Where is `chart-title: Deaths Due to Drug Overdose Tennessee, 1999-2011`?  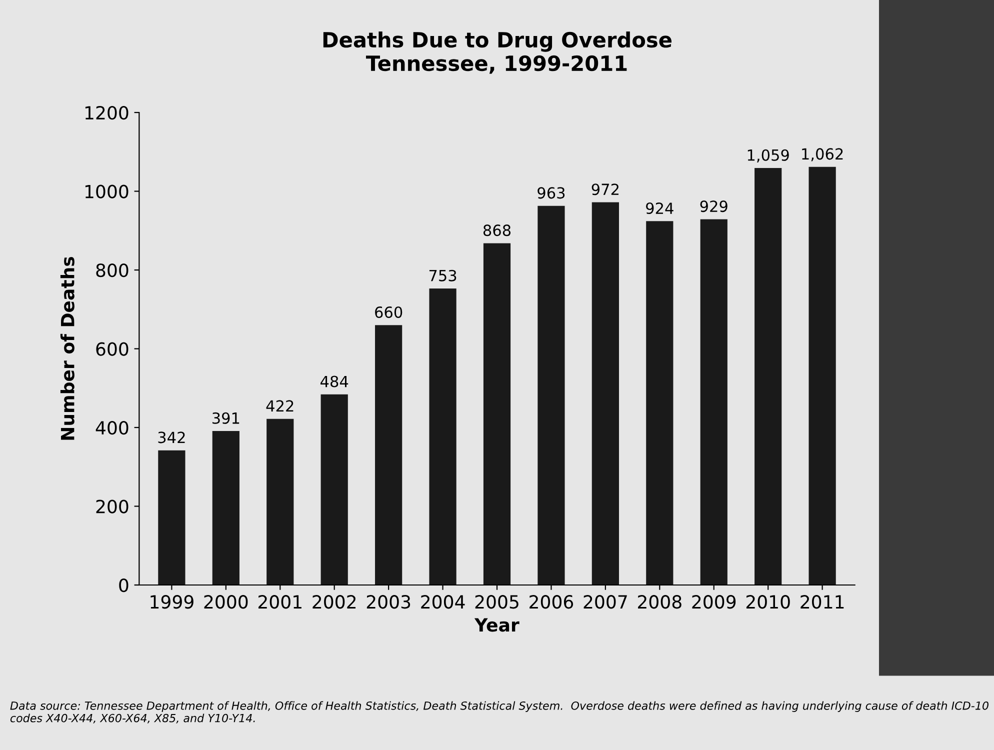 chart-title: Deaths Due to Drug Overdose Tennessee, 1999-2011 is located at coordinates (497, 53).